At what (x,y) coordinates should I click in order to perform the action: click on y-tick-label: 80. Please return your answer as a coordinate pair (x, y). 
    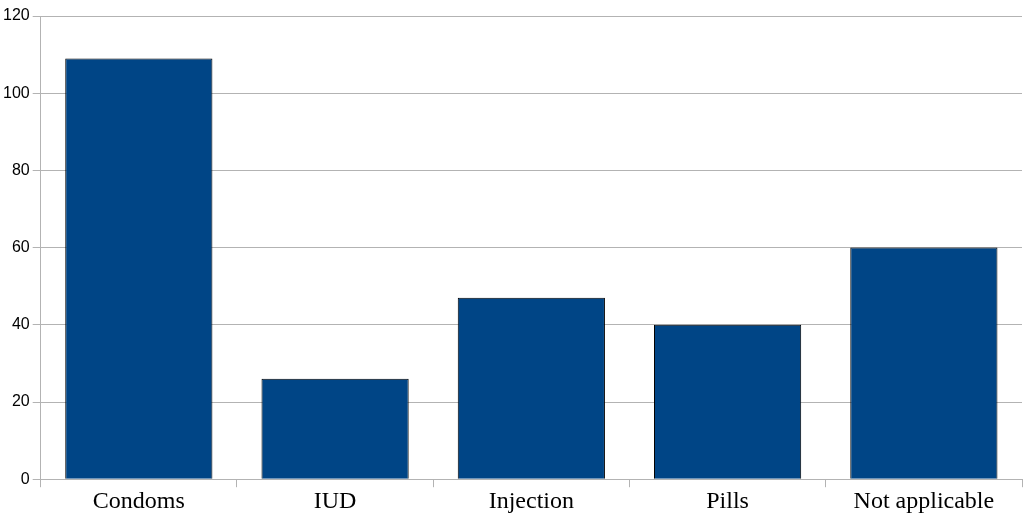
    Looking at the image, I should click on (20, 169).